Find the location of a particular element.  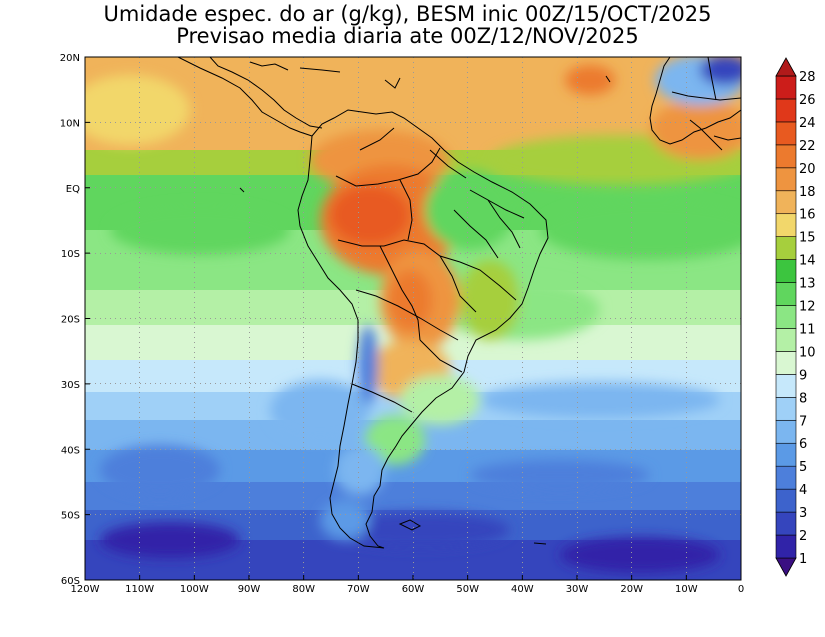

lon-tick-label: 60W is located at coordinates (413, 589).